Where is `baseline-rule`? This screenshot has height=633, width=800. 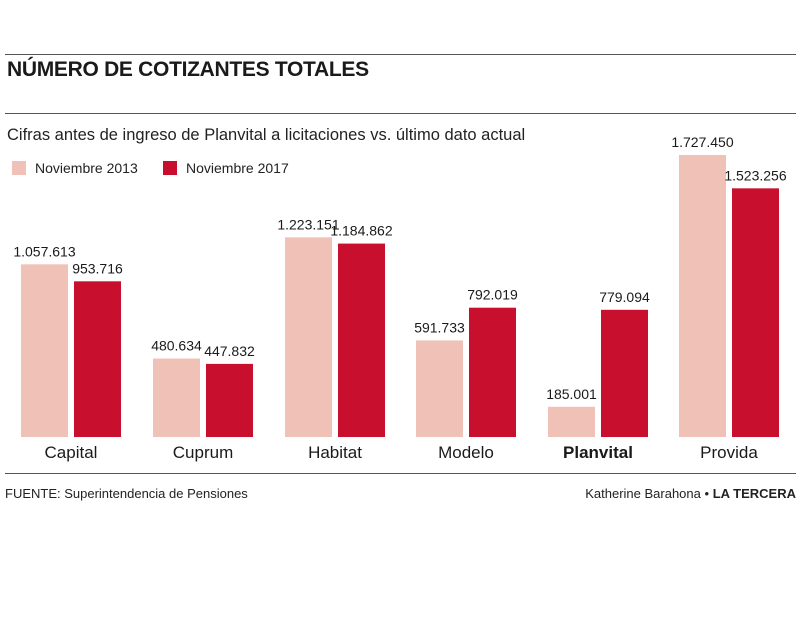 baseline-rule is located at coordinates (400, 473).